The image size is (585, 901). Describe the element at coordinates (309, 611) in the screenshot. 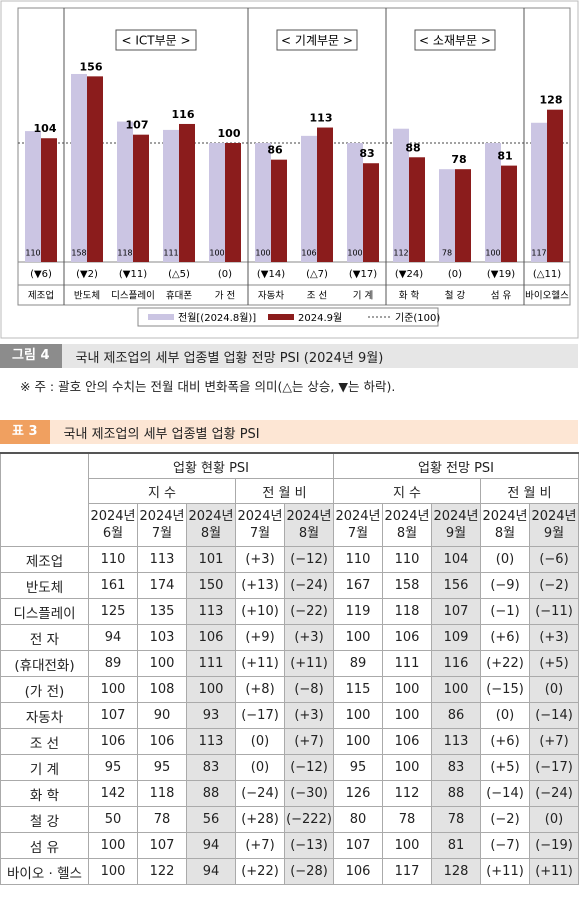

I see `table-cell: (−22)` at that location.